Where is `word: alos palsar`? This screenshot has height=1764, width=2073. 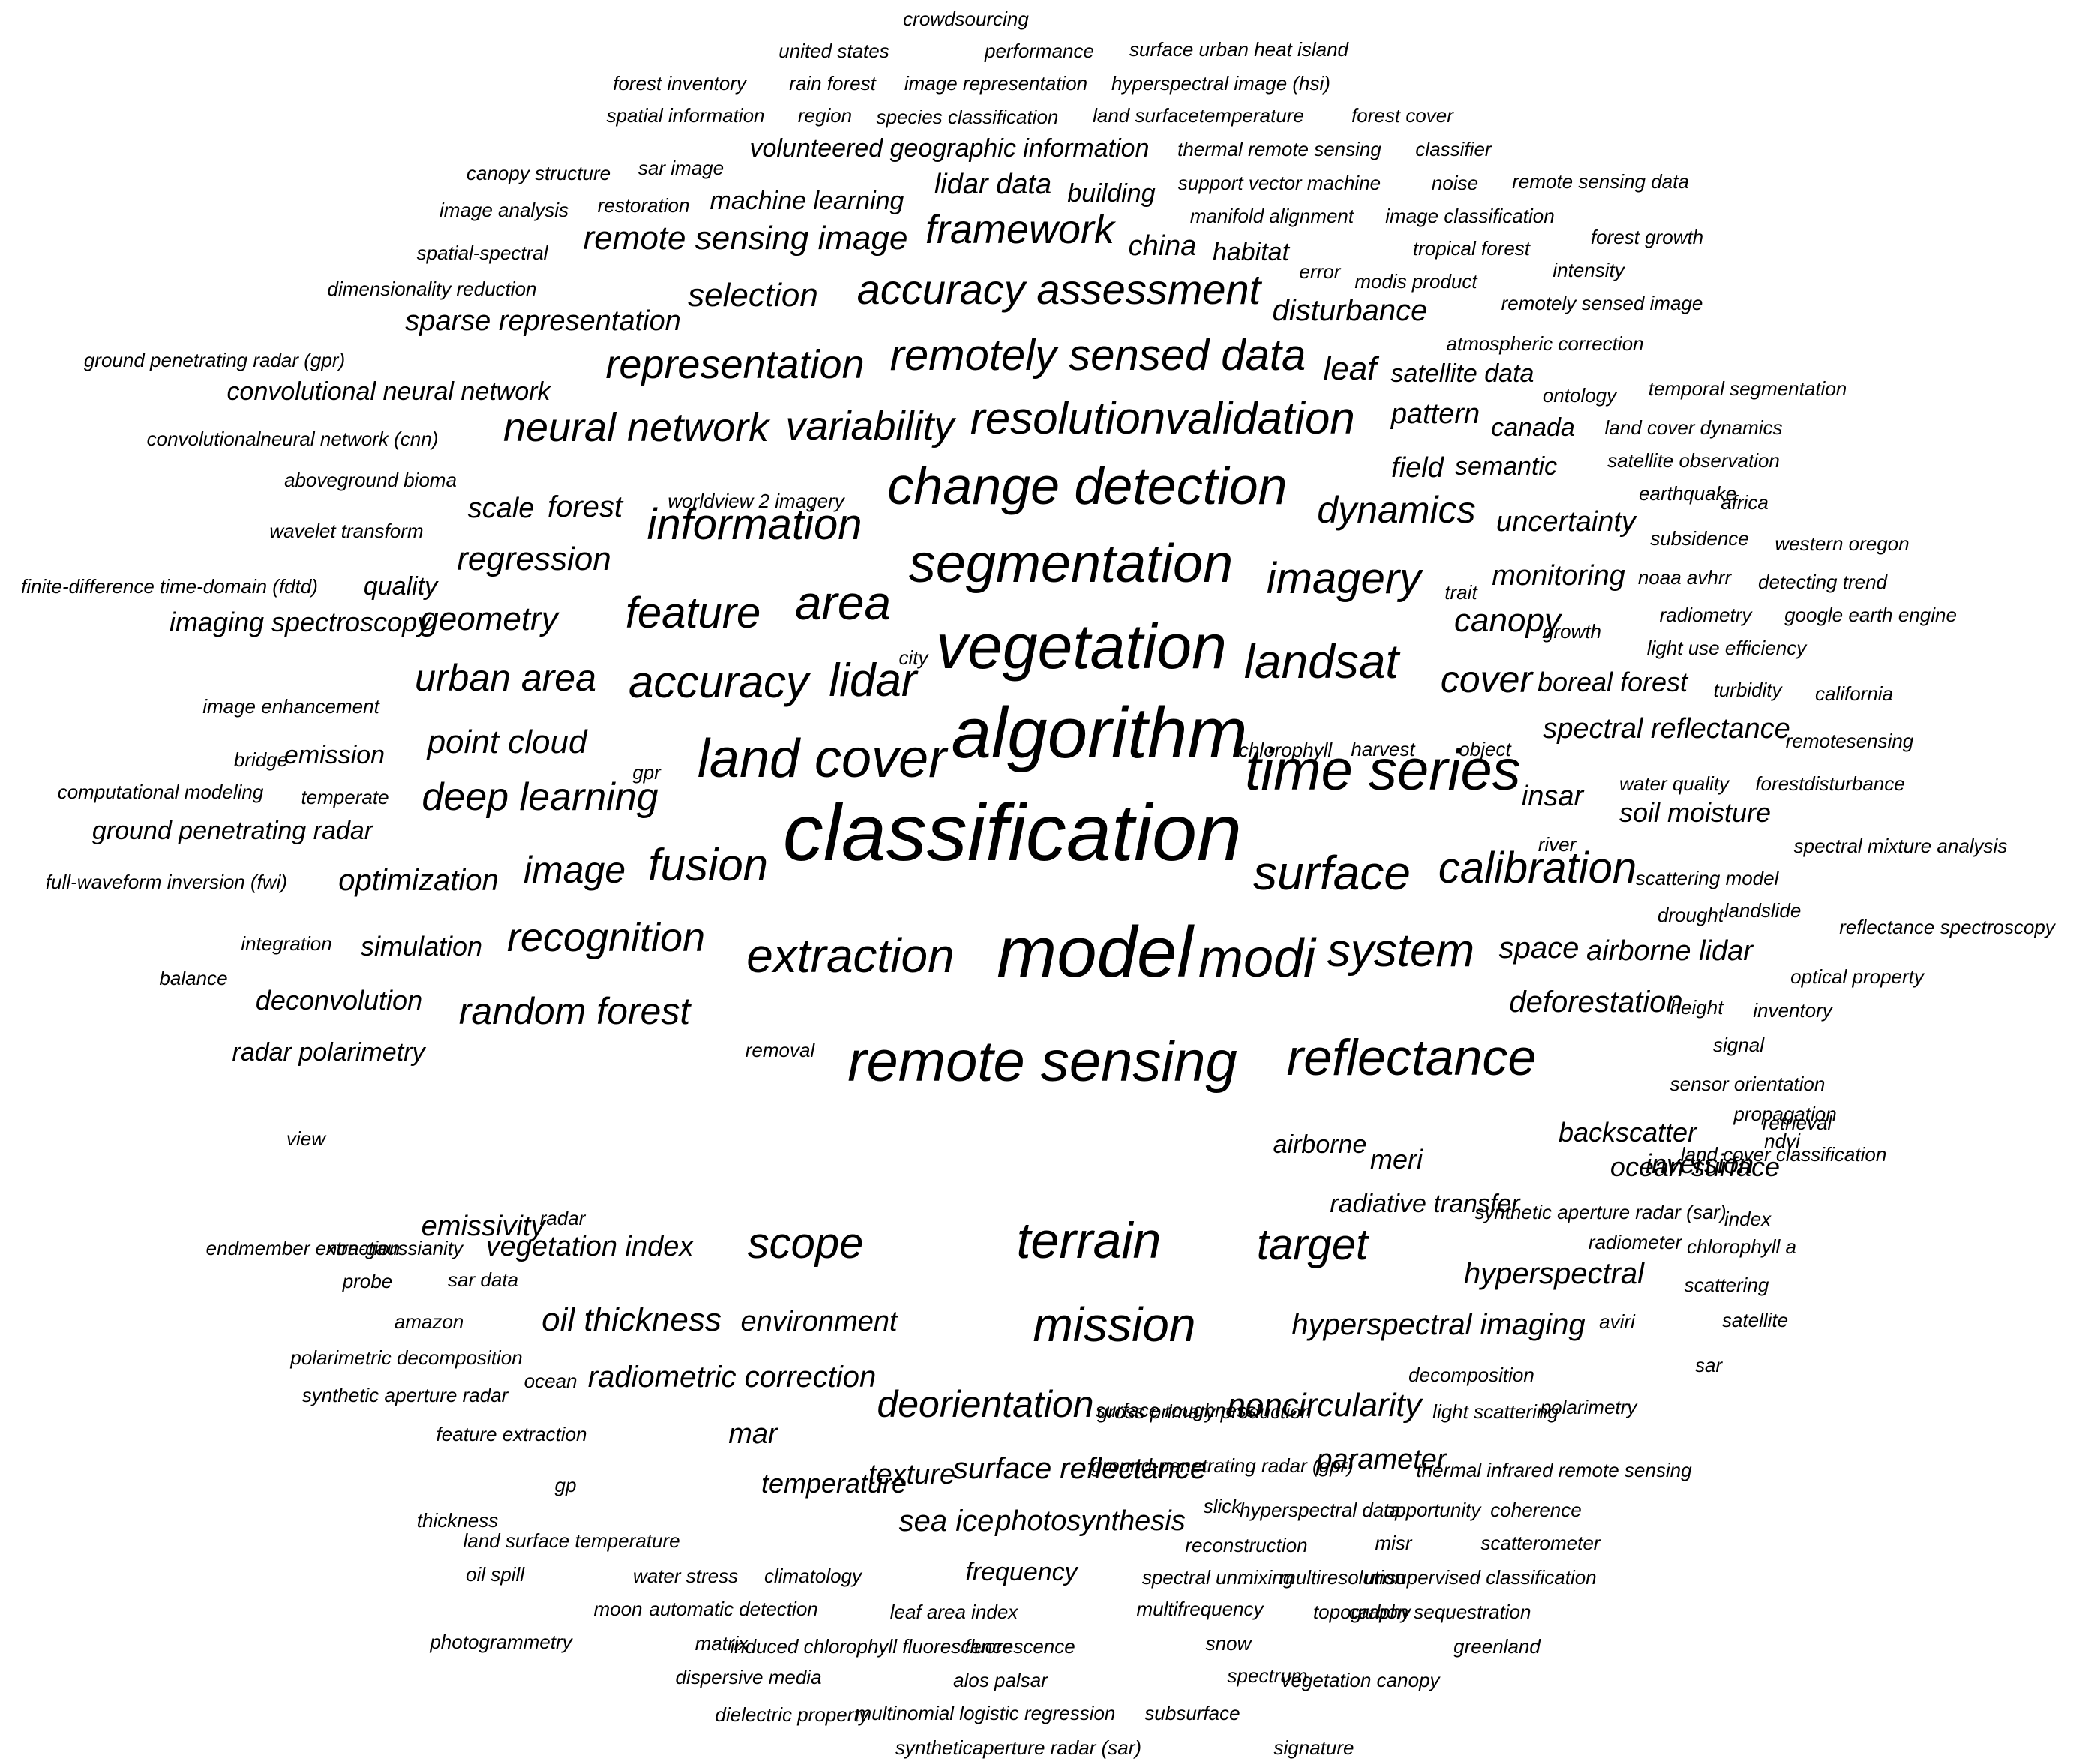 word: alos palsar is located at coordinates (1000, 1680).